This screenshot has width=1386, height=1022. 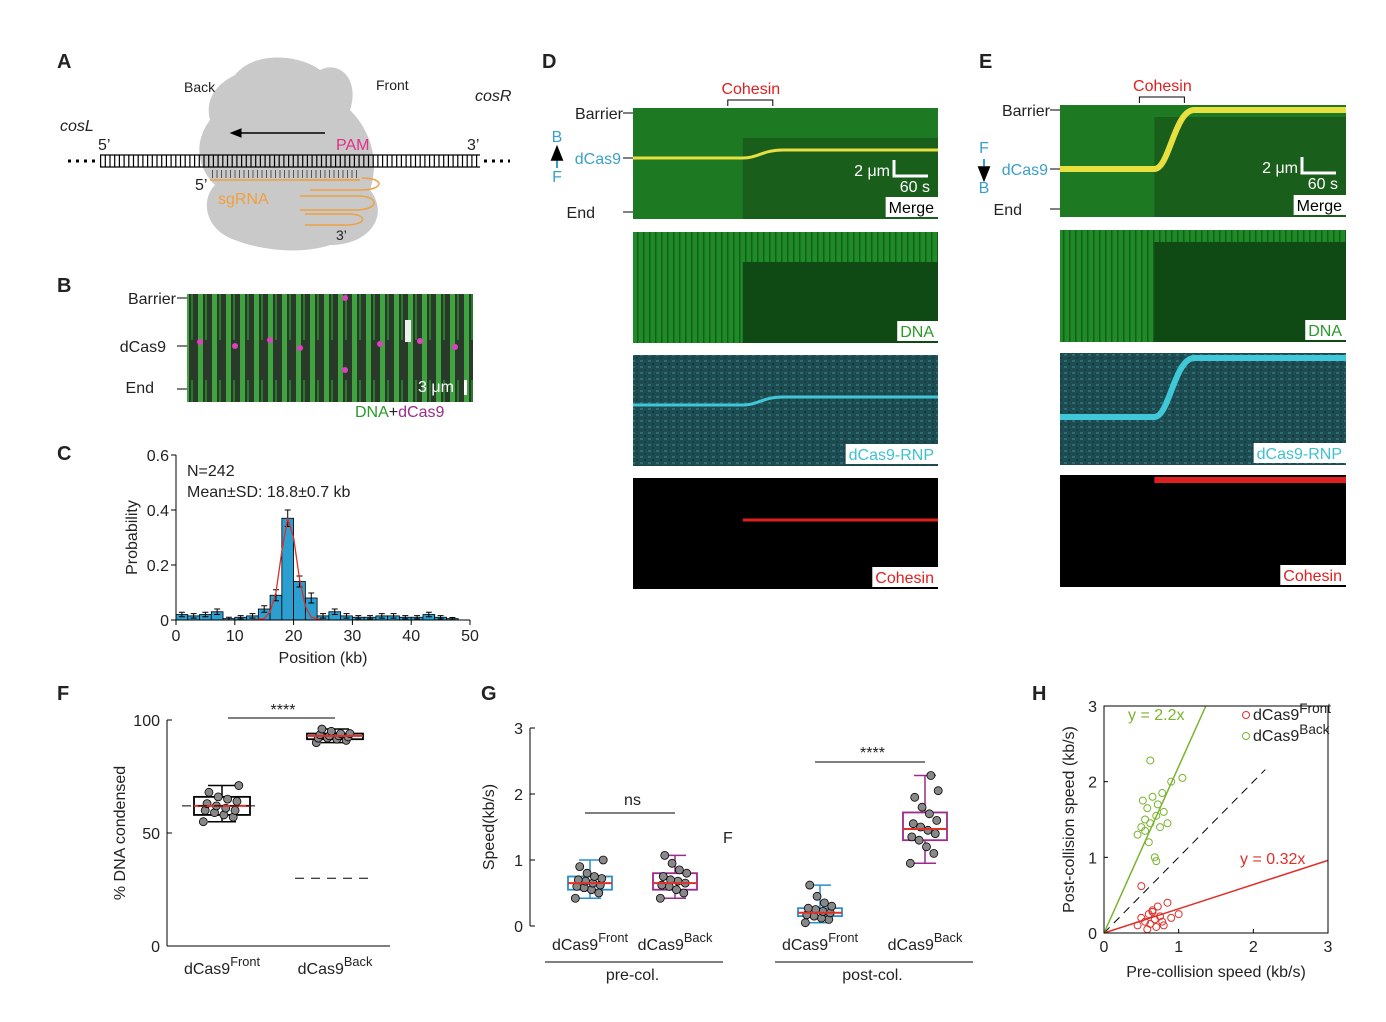 What do you see at coordinates (1026, 111) in the screenshot?
I see `barrier-label: Barrier` at bounding box center [1026, 111].